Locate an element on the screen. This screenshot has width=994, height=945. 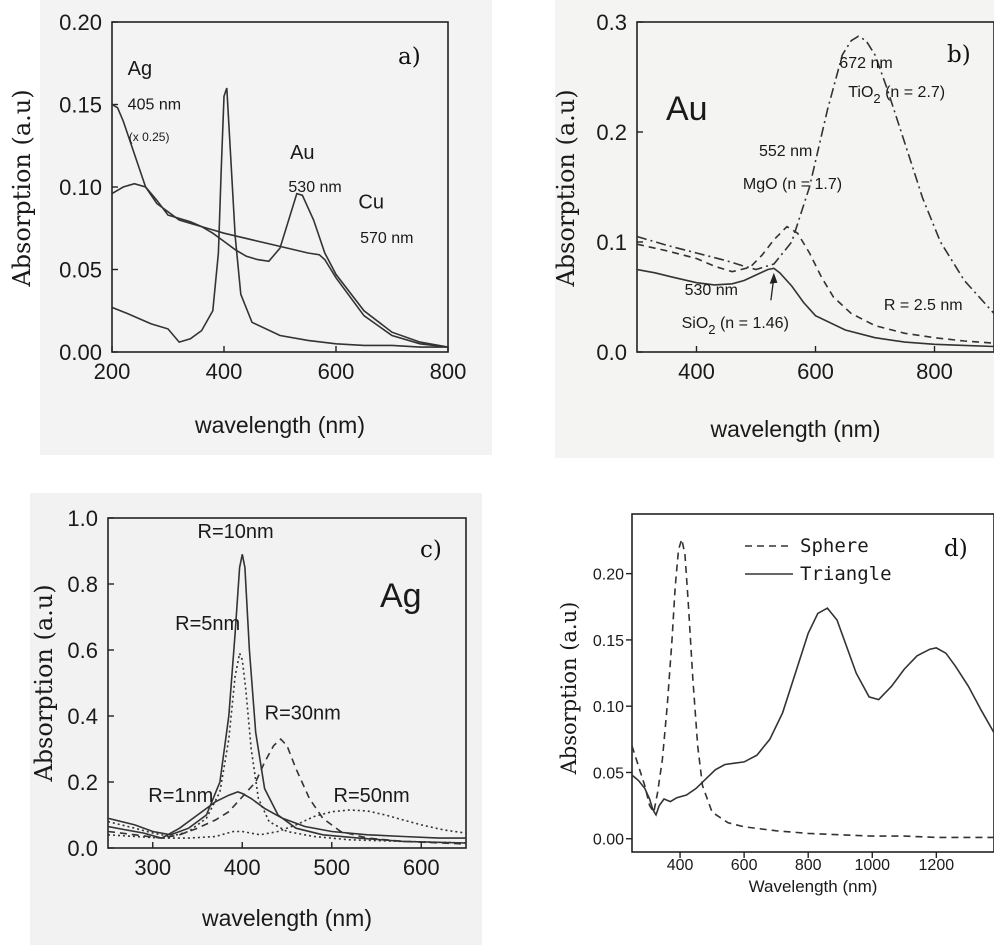
annotation-main: R = 2.5 nm is located at coordinates (923, 305).